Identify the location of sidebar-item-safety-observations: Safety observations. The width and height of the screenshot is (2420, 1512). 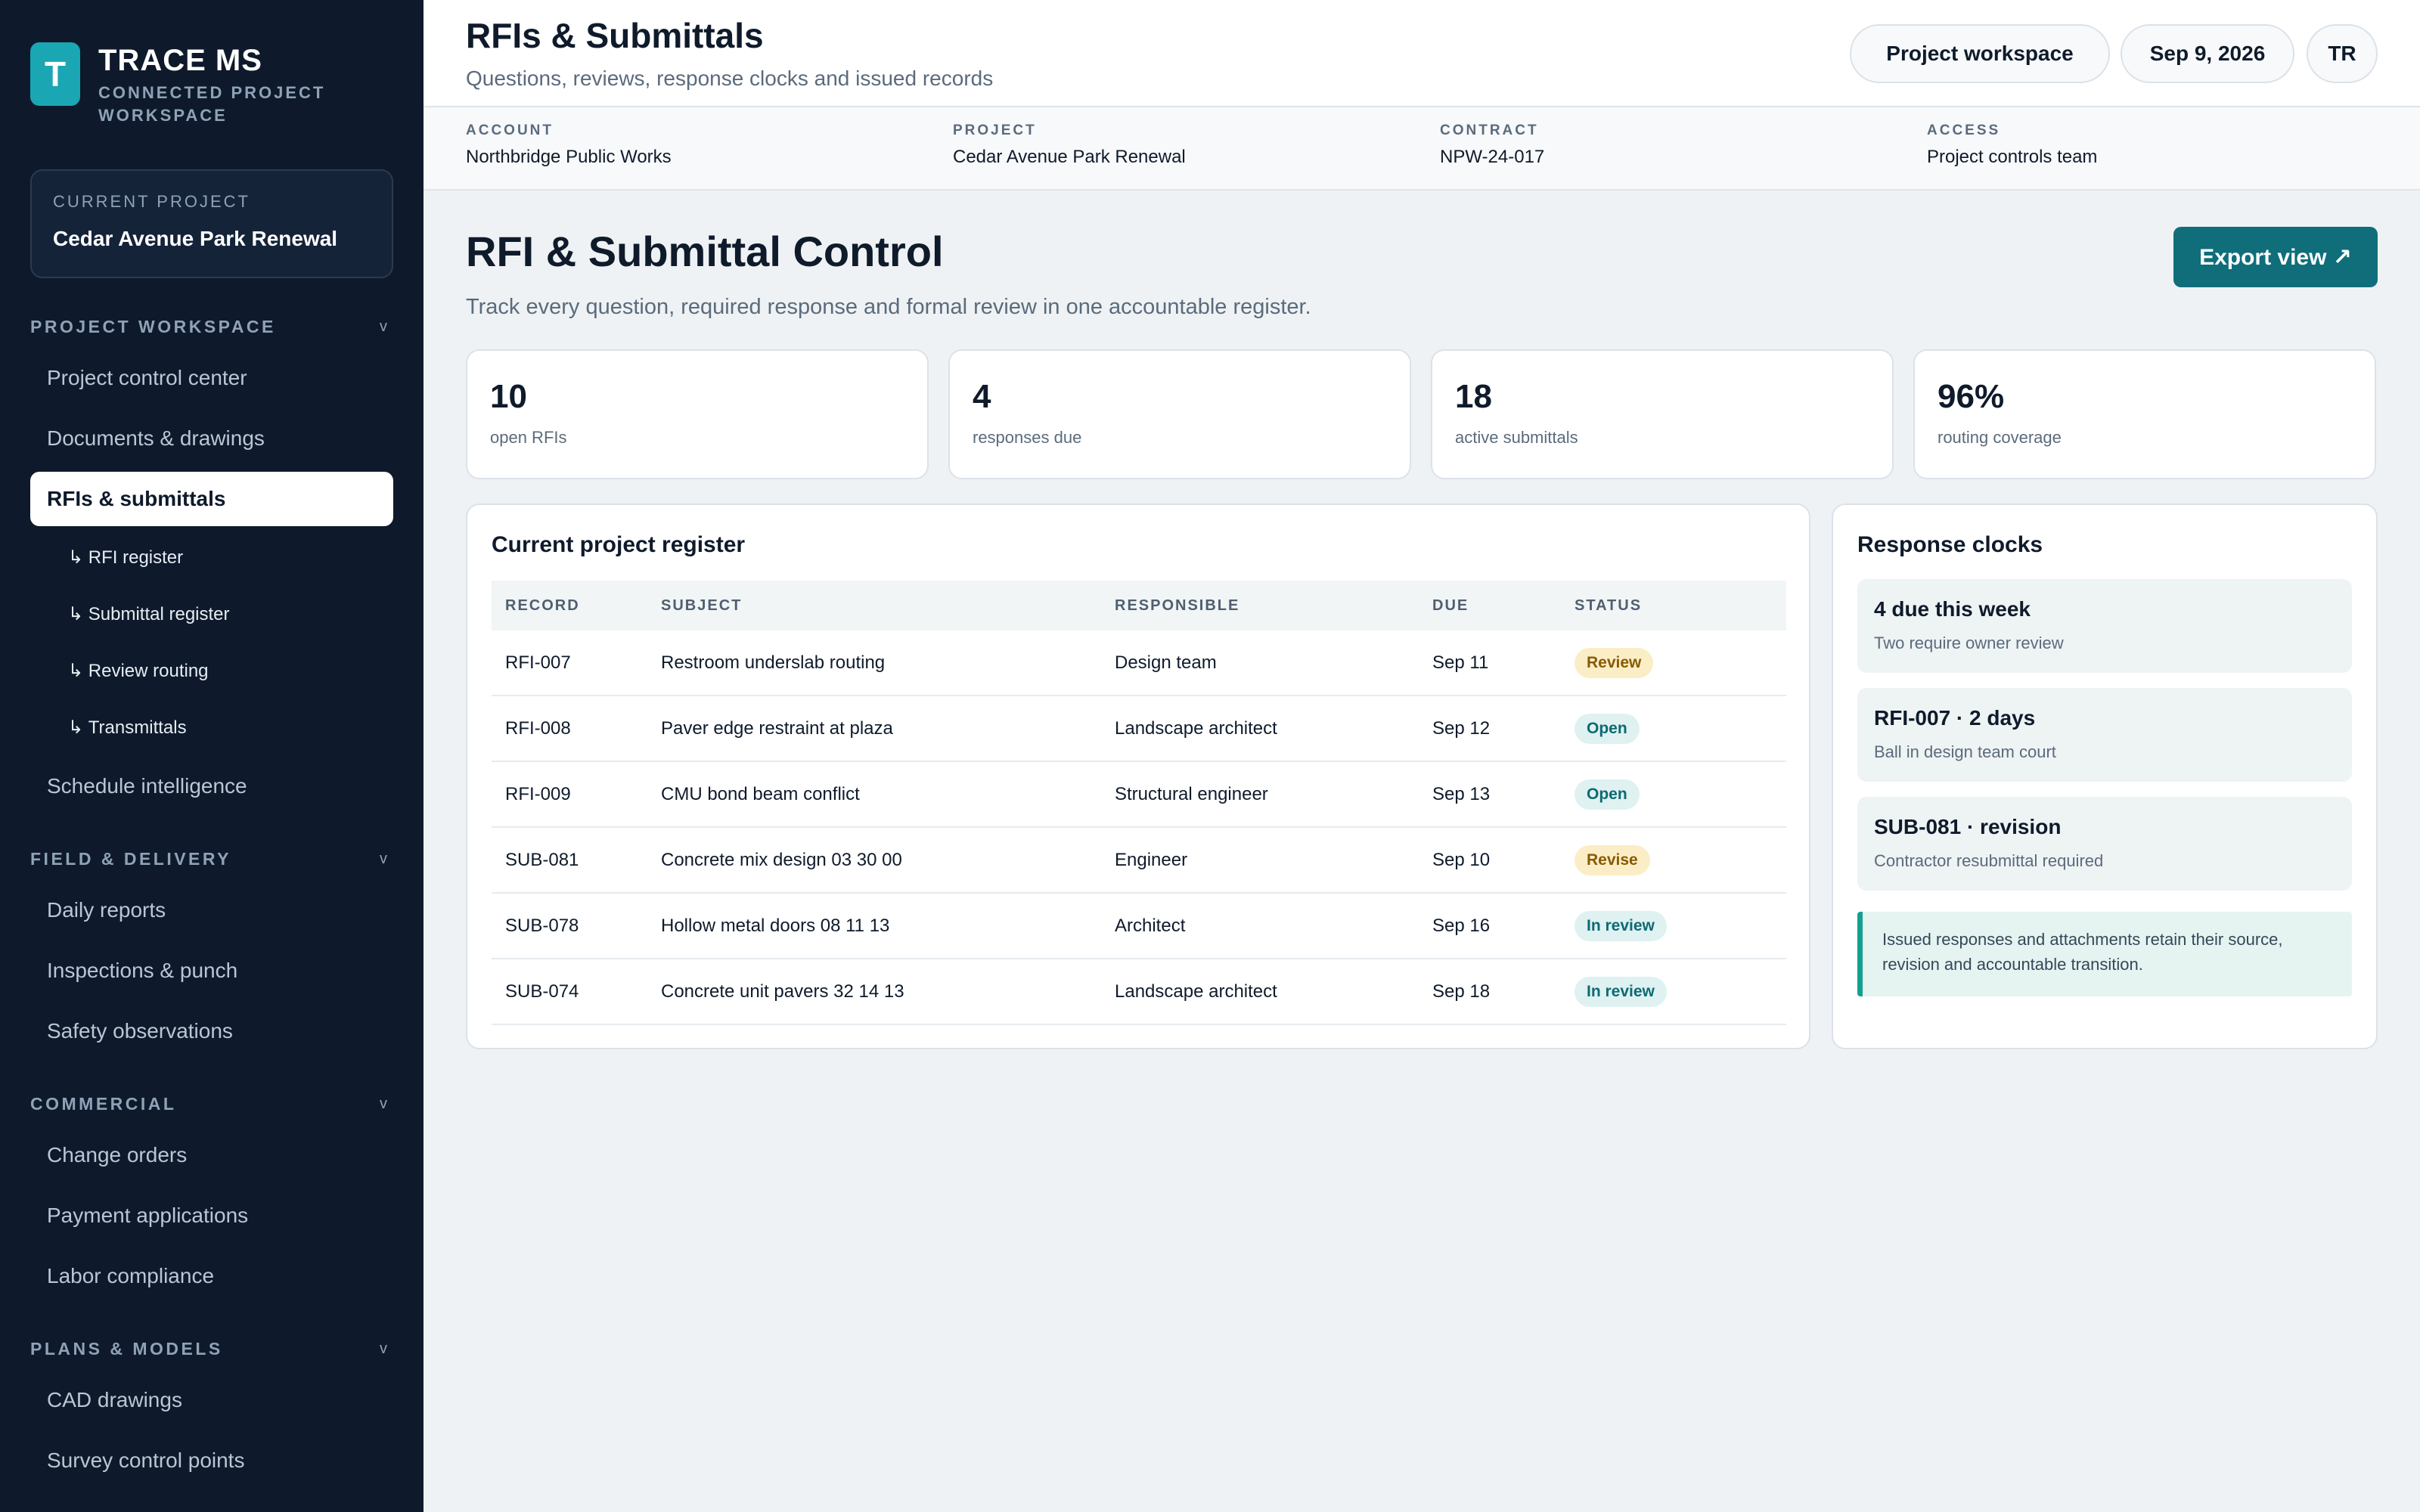
(140, 1031).